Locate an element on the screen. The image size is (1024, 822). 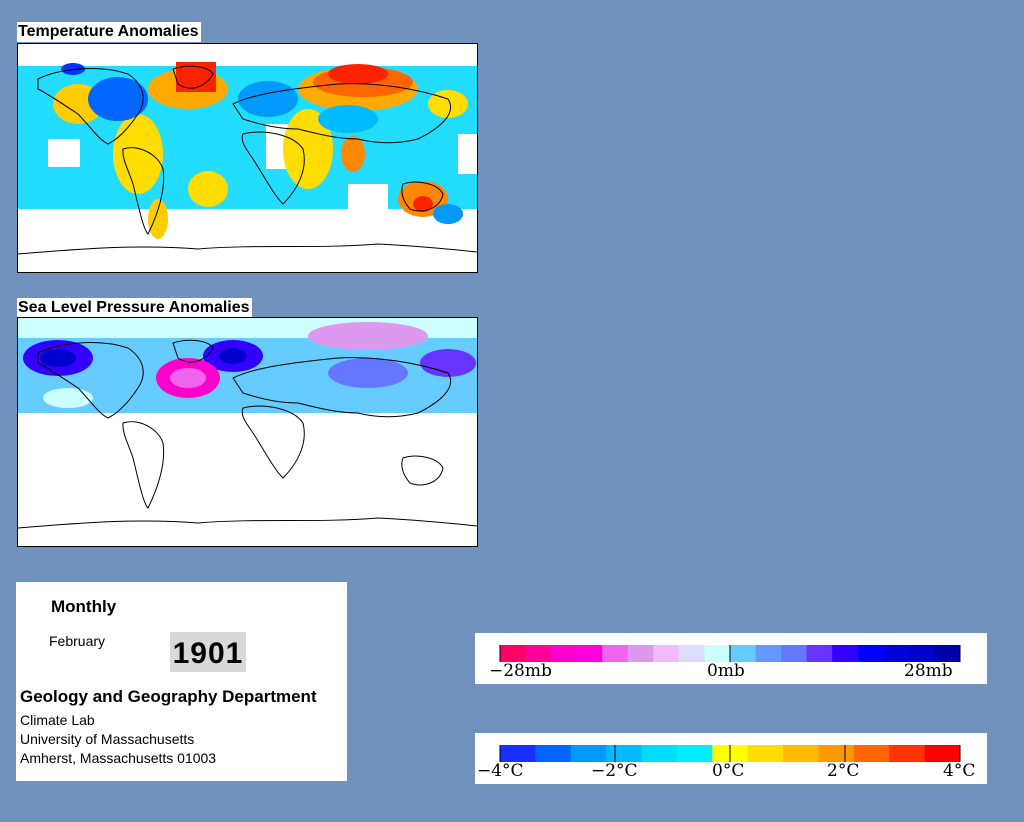
address: Amherst, Massachusetts 01003 is located at coordinates (118, 758).